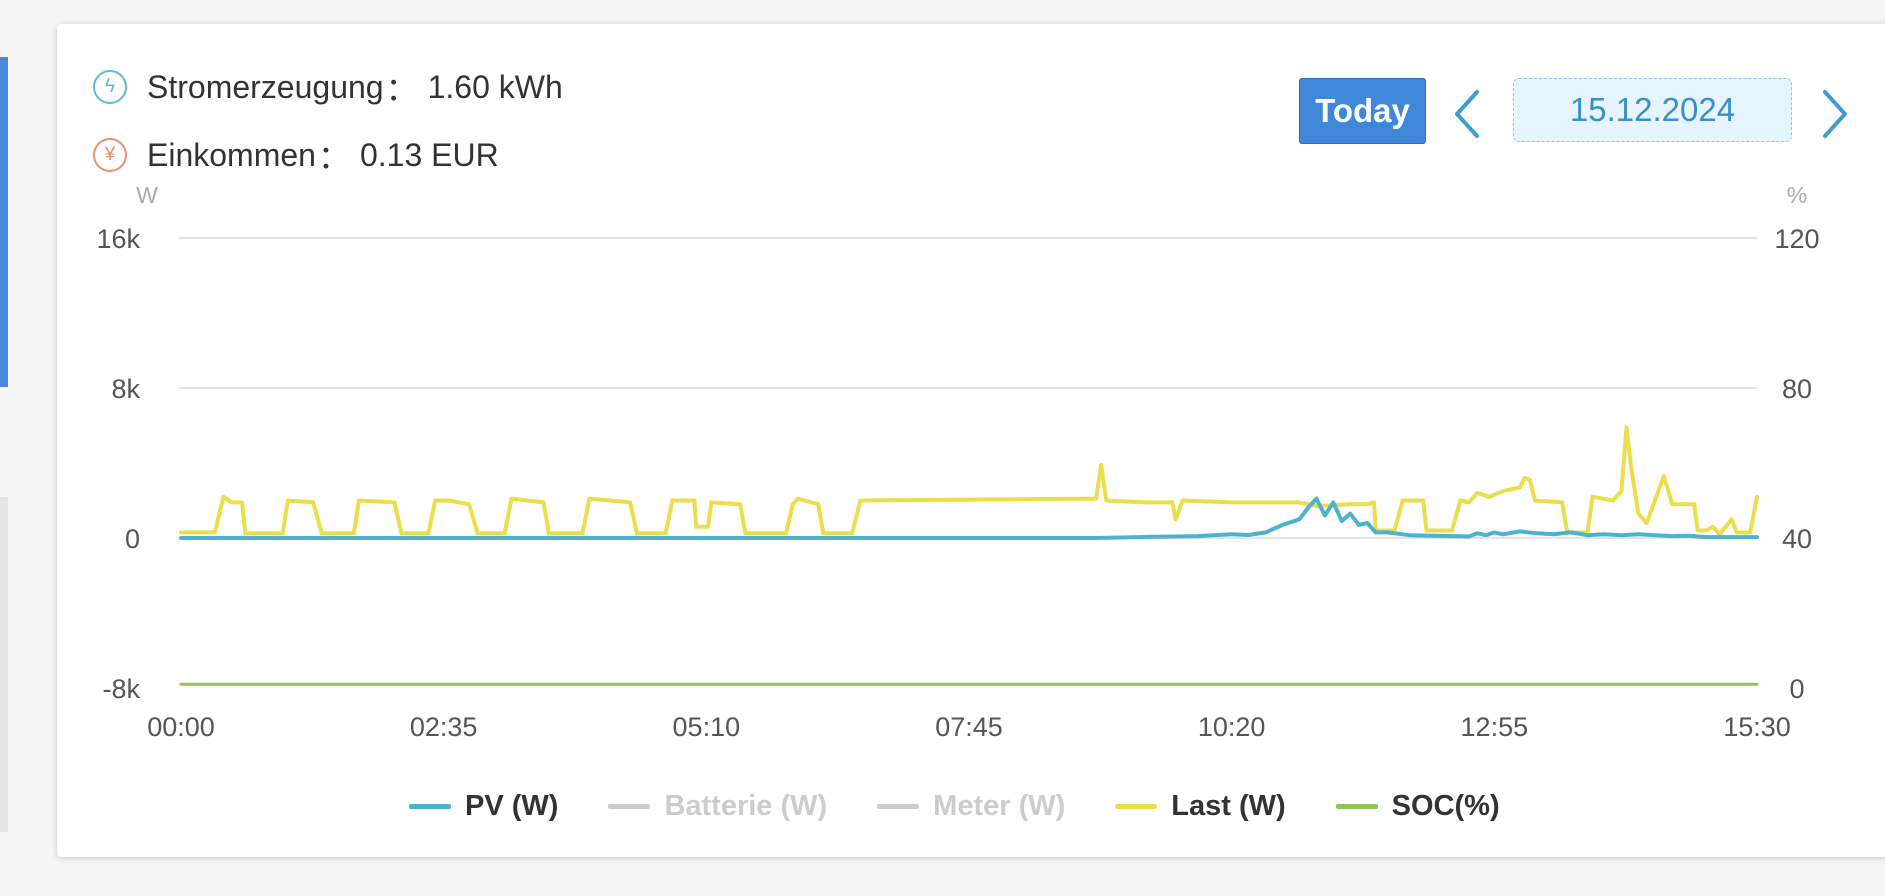 The image size is (1885, 896). What do you see at coordinates (147, 195) in the screenshot?
I see `y-left-unit: W` at bounding box center [147, 195].